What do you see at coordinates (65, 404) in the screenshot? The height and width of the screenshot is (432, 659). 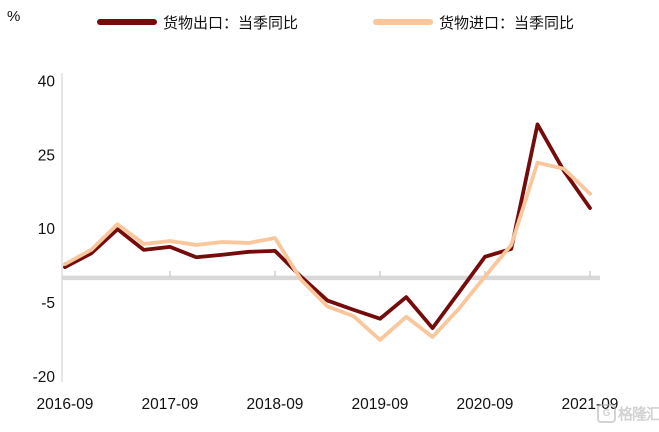 I see `x-axis-tick-label: 2016-09` at bounding box center [65, 404].